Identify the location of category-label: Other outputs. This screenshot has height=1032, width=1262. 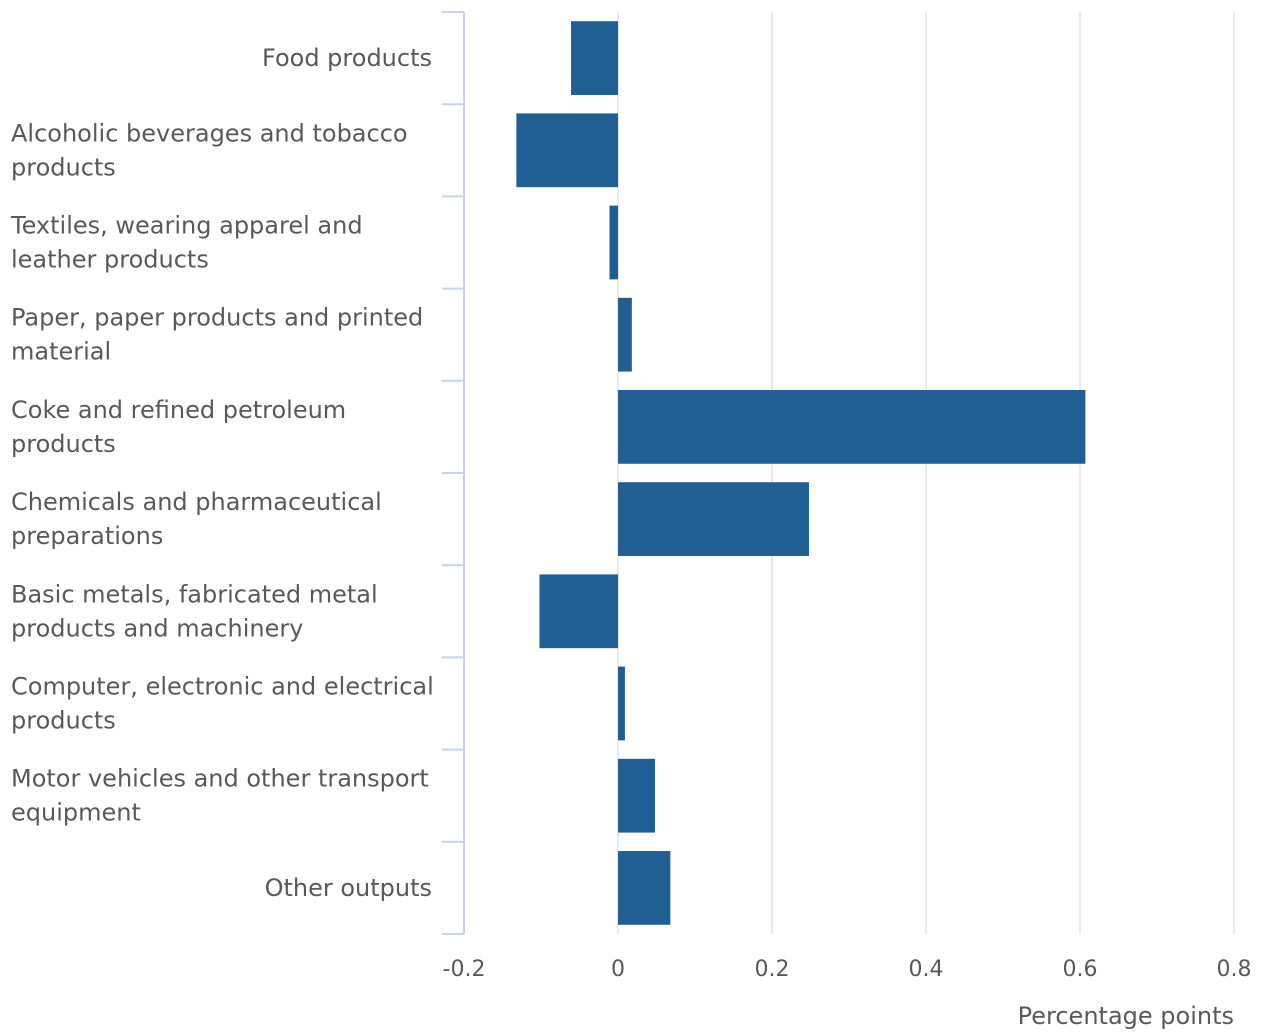
(348, 888).